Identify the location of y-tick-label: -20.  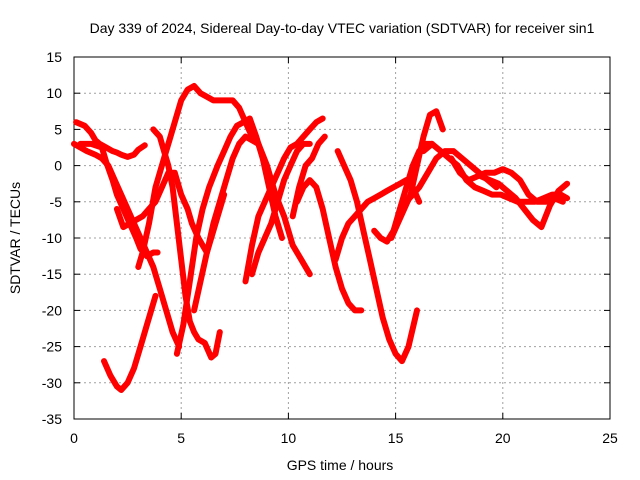
(52, 310).